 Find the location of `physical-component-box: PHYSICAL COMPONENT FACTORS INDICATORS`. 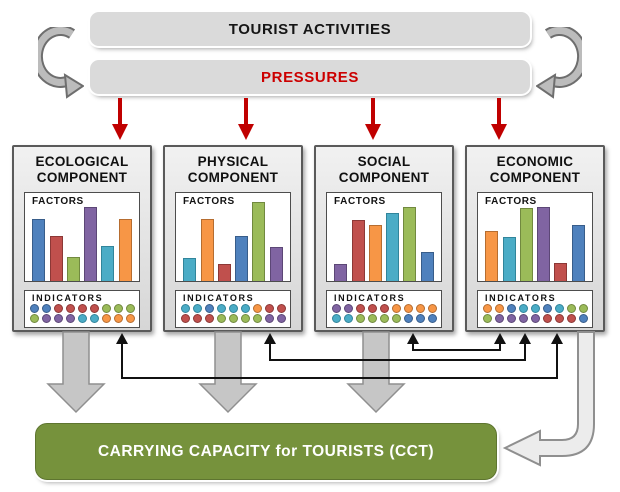

physical-component-box: PHYSICAL COMPONENT FACTORS INDICATORS is located at coordinates (233, 238).